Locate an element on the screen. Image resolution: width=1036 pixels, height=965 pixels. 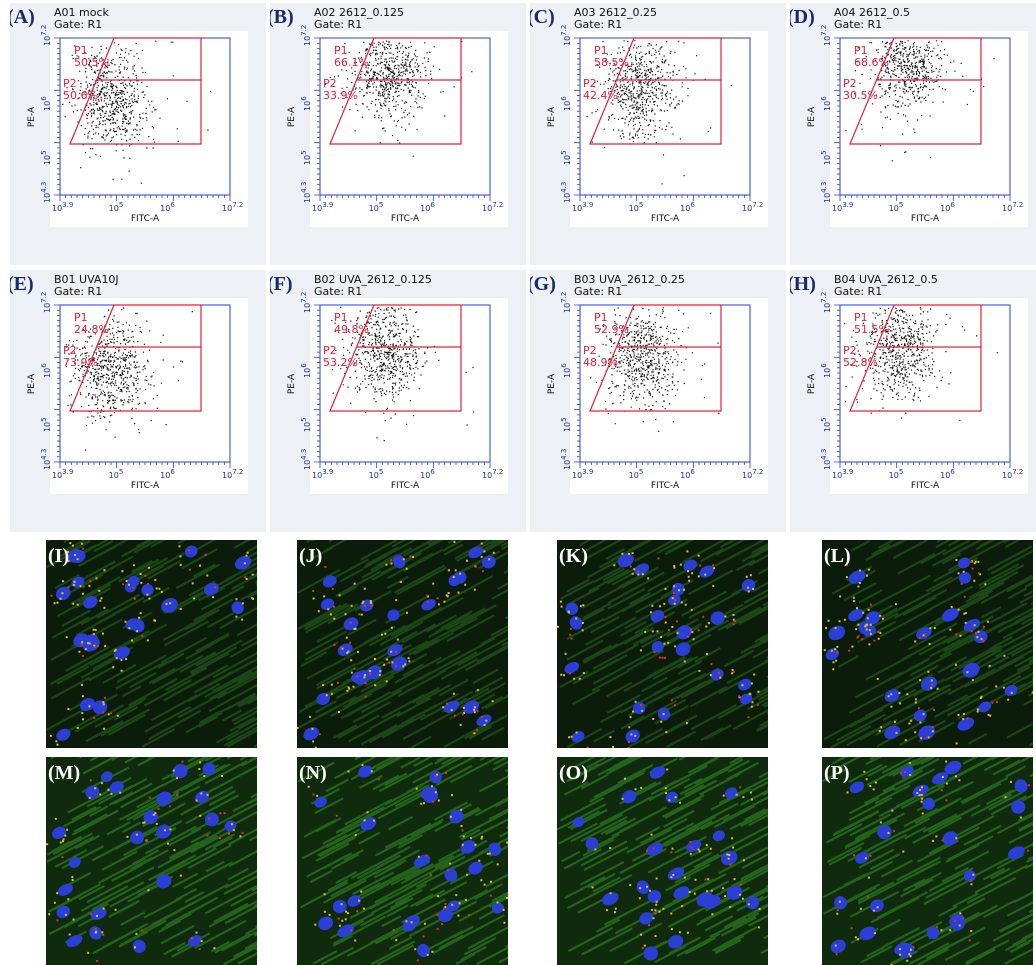
tick-exp: 4.3 is located at coordinates (44, 454).